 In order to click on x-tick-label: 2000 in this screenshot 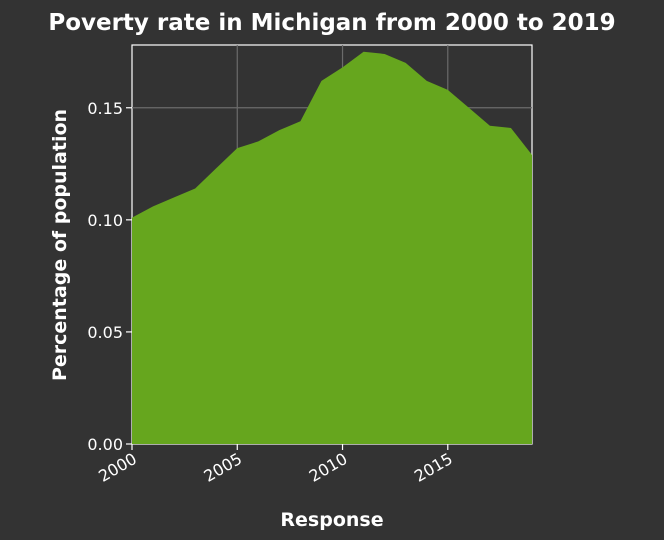, I will do `click(117, 467)`.